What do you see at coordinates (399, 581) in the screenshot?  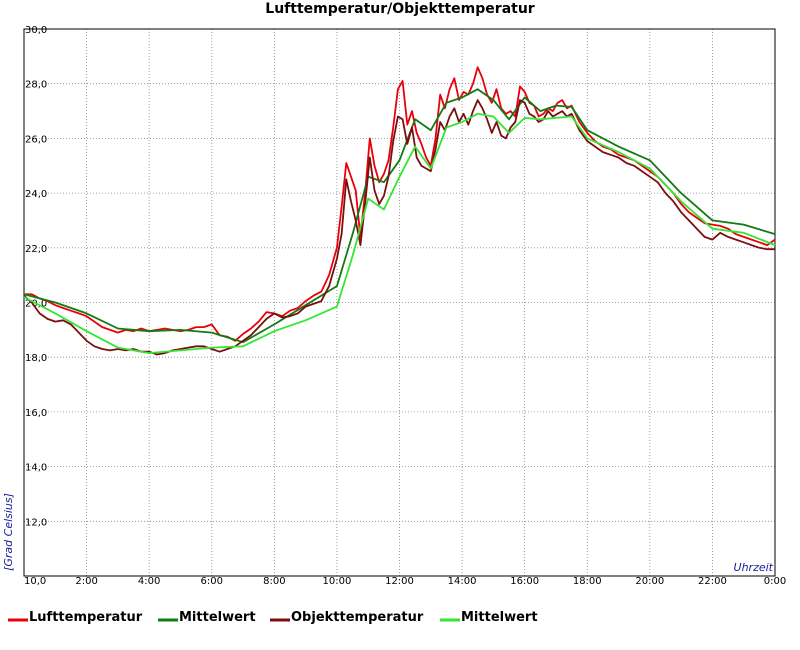 I see `x-tick-label: 12:00` at bounding box center [399, 581].